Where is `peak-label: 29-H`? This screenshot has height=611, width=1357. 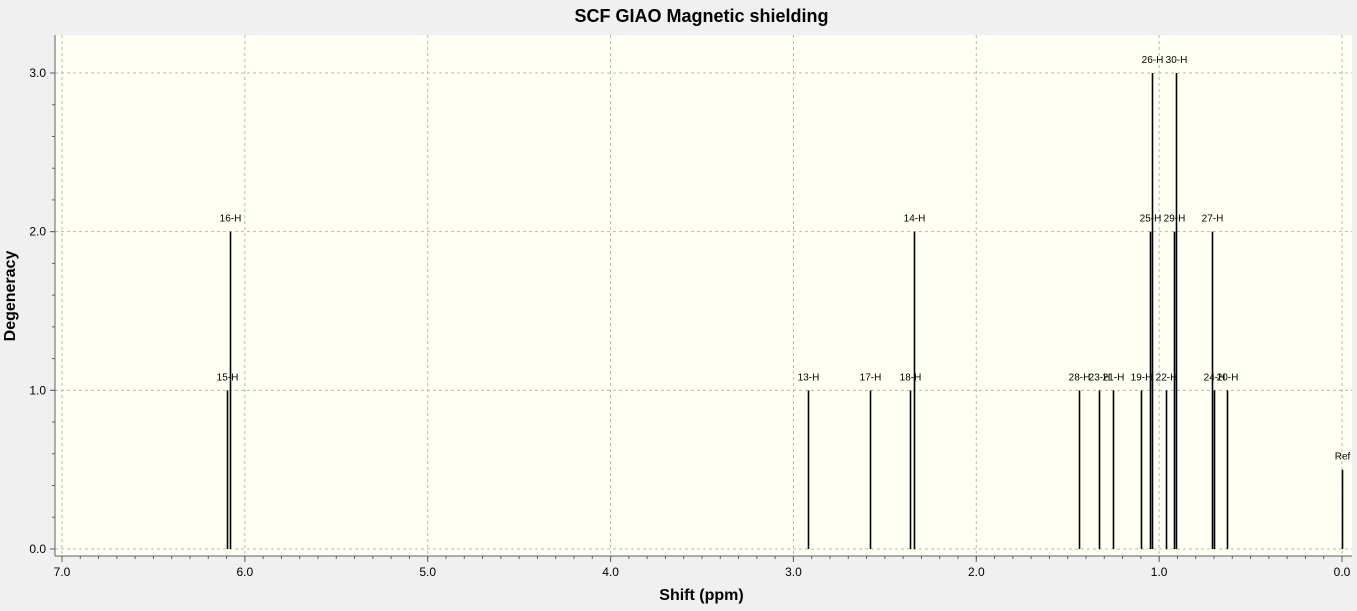 peak-label: 29-H is located at coordinates (1175, 219).